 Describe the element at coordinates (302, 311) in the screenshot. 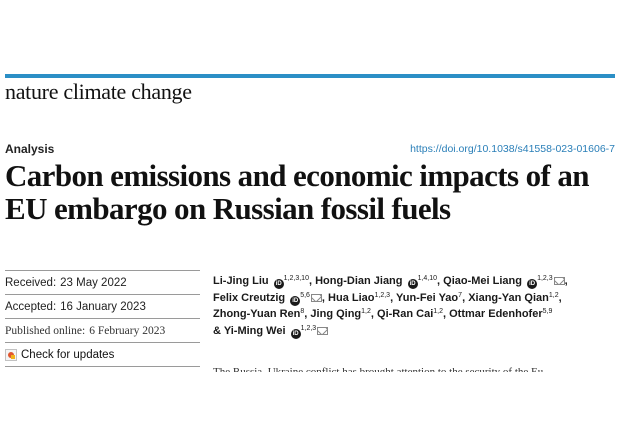

I see `author-affiliation: 8` at that location.